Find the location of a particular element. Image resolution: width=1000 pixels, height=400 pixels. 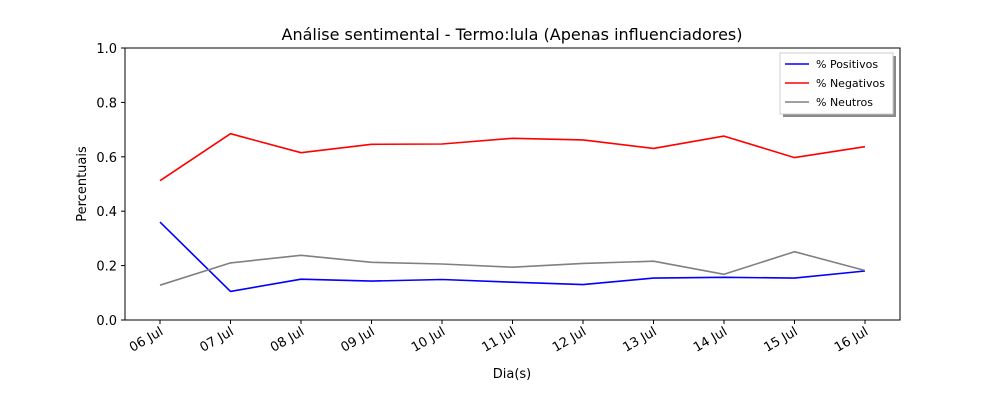

y-tick-label: 0.8 is located at coordinates (106, 103).